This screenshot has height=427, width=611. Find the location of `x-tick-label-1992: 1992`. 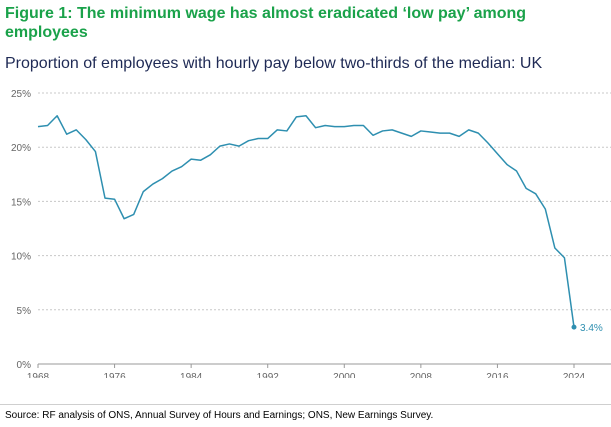

x-tick-label-1992: 1992 is located at coordinates (268, 375).